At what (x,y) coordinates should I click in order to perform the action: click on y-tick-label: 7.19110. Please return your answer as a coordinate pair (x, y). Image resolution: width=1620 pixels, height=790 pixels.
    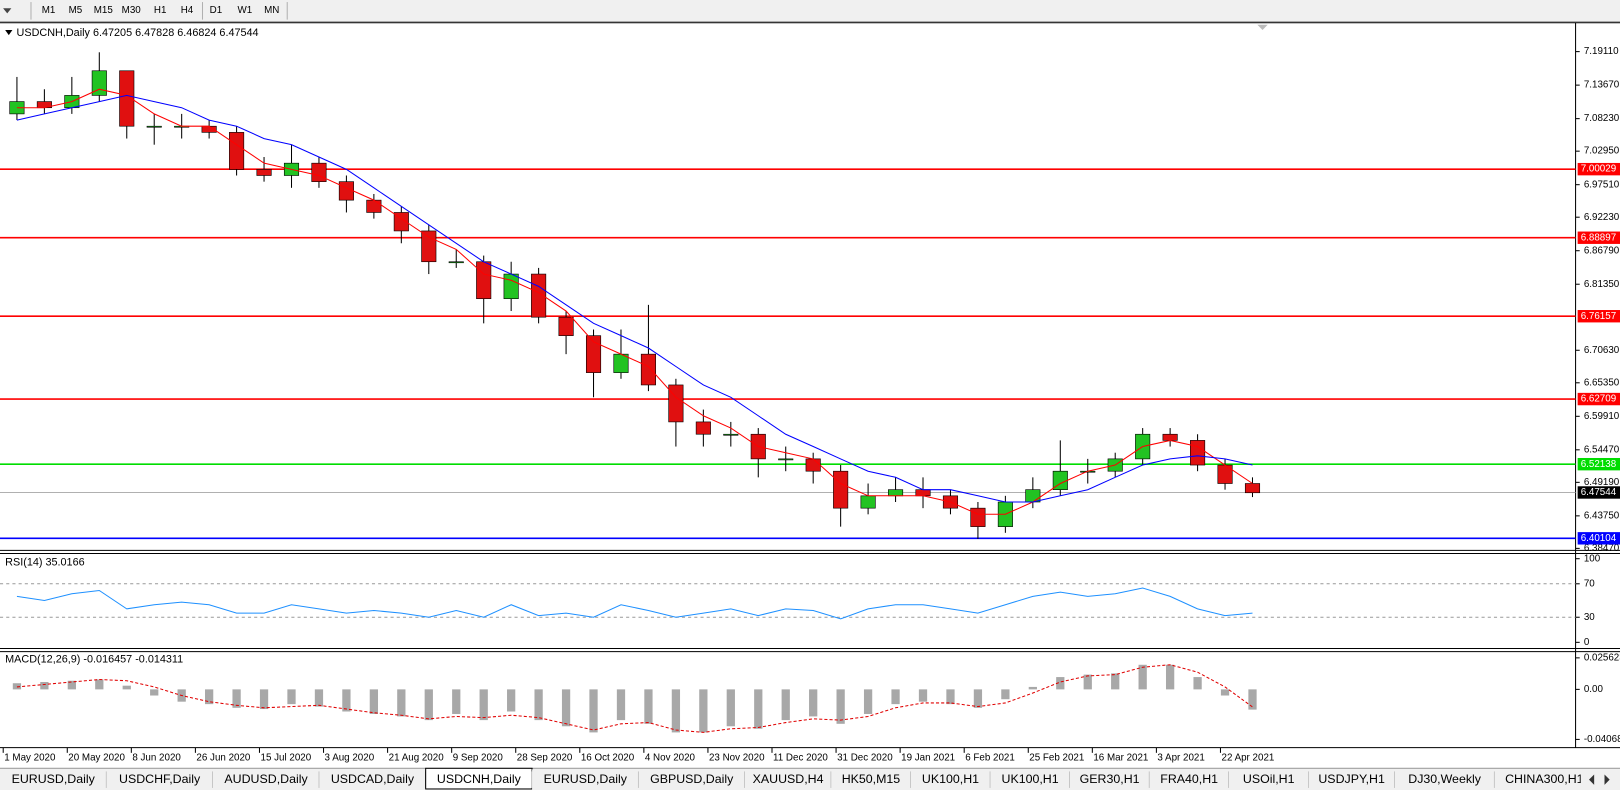
    Looking at the image, I should click on (1601, 51).